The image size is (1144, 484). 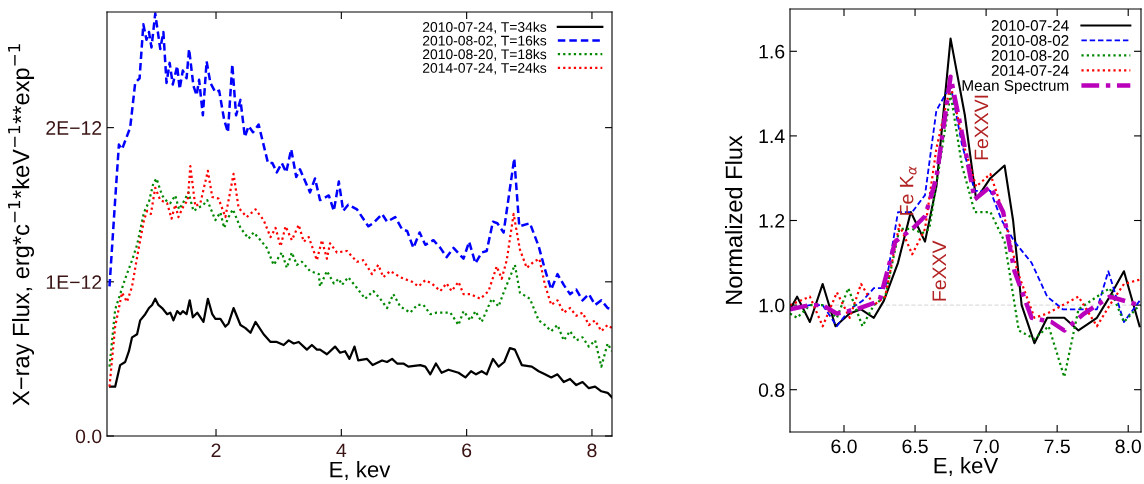 What do you see at coordinates (360, 471) in the screenshot?
I see `x-axis-title: E, kev` at bounding box center [360, 471].